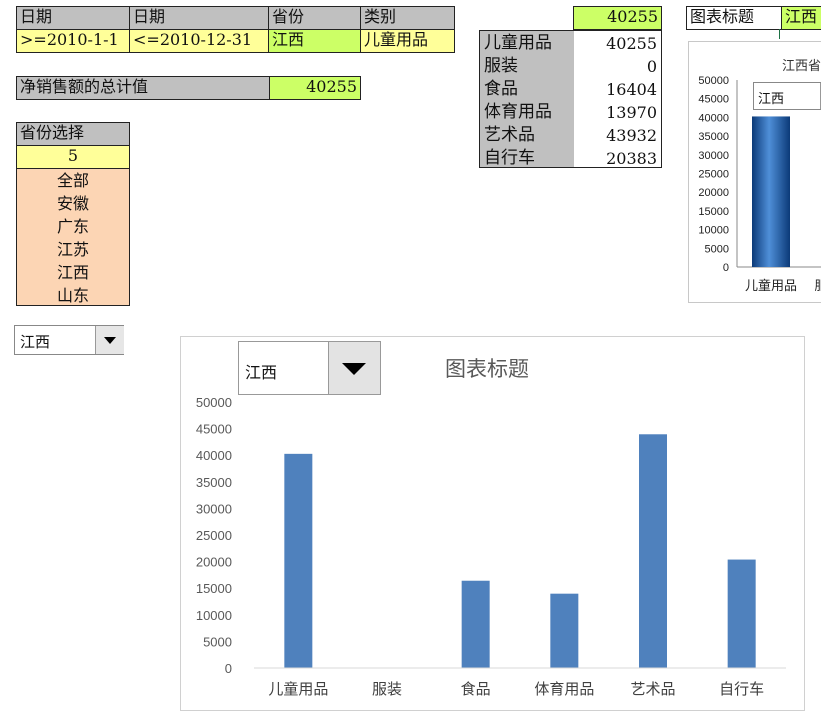  Describe the element at coordinates (617, 18) in the screenshot. I see `summary-top-value: 40255` at that location.